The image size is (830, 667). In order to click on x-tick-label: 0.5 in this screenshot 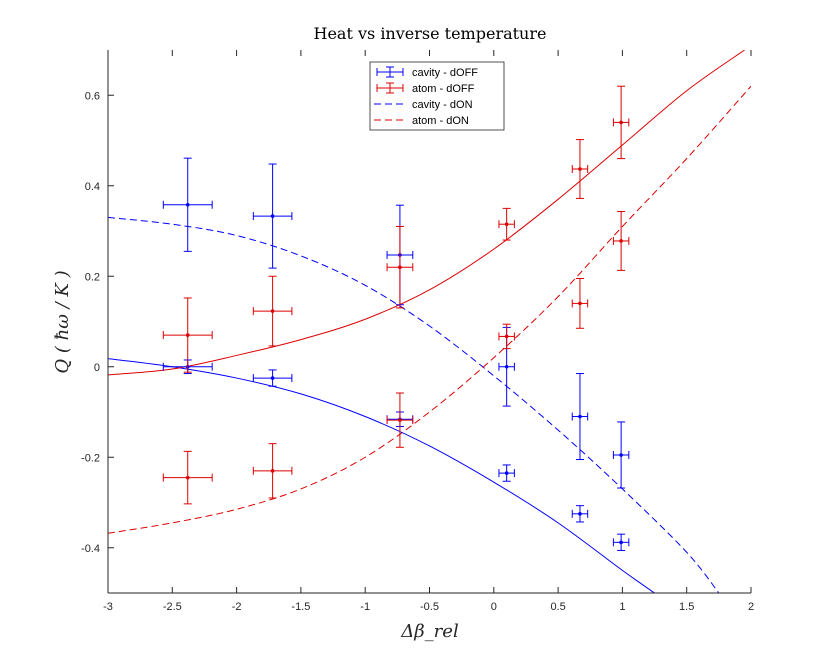, I will do `click(557, 607)`.